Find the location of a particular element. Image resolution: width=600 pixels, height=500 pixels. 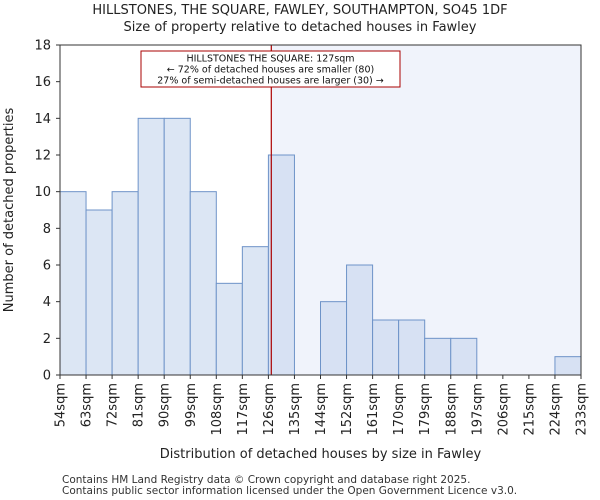

x-tick-label: 90sqm is located at coordinates (165, 405).